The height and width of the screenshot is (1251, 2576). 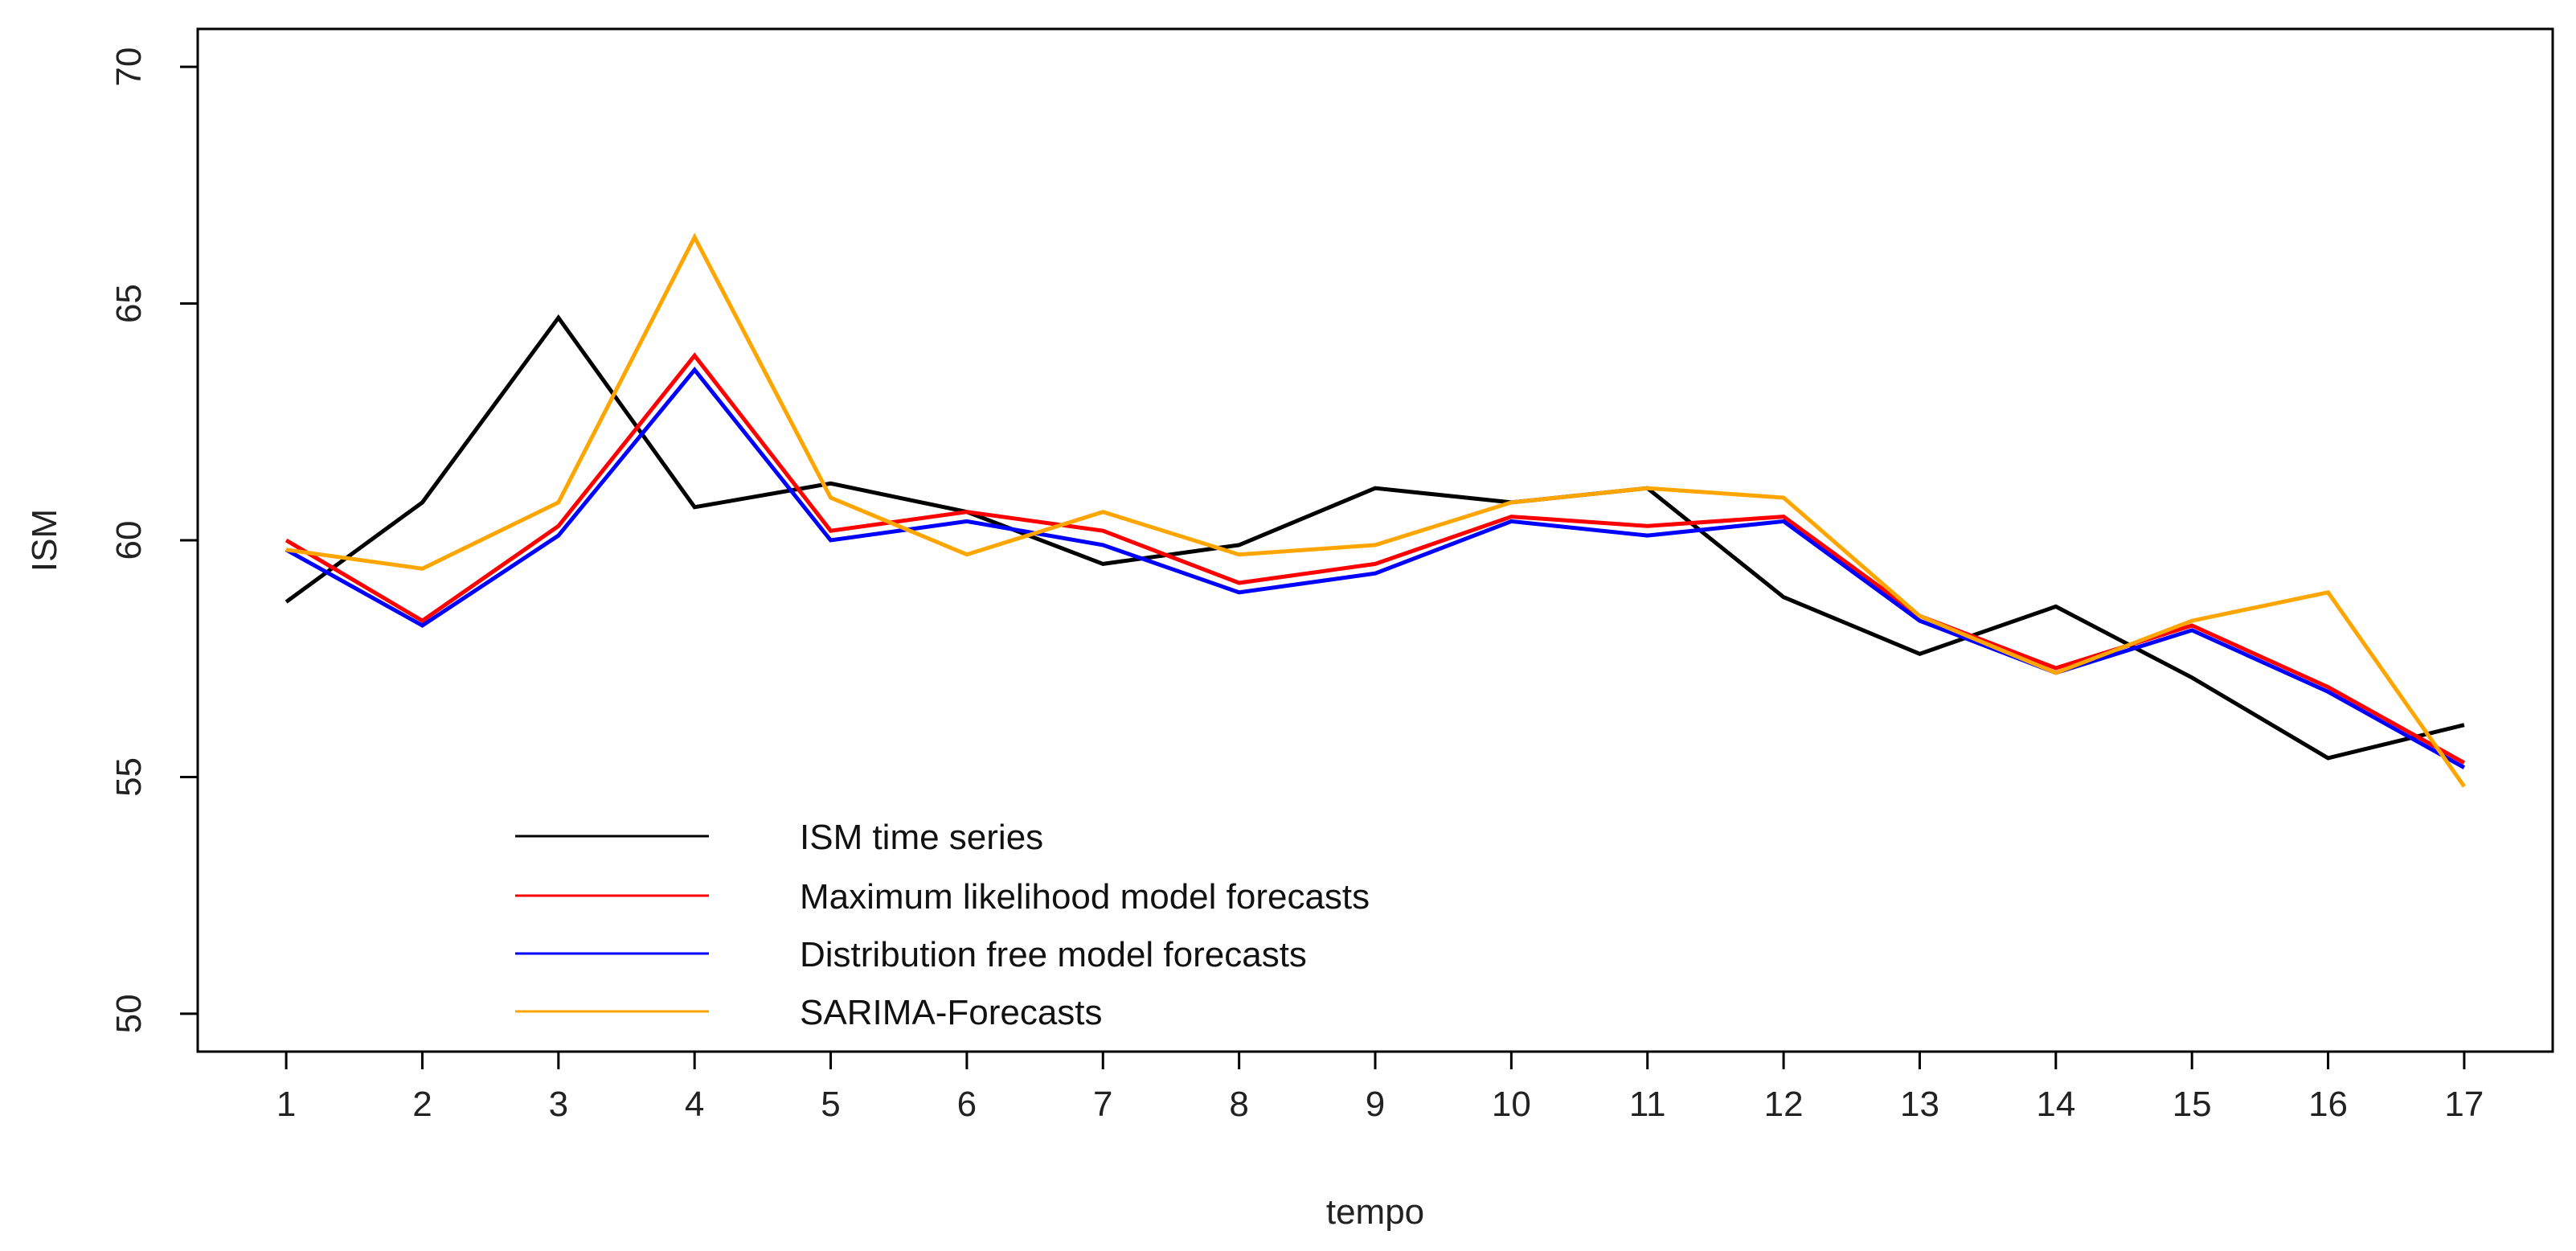 What do you see at coordinates (129, 1013) in the screenshot?
I see `y-tick-label: 50` at bounding box center [129, 1013].